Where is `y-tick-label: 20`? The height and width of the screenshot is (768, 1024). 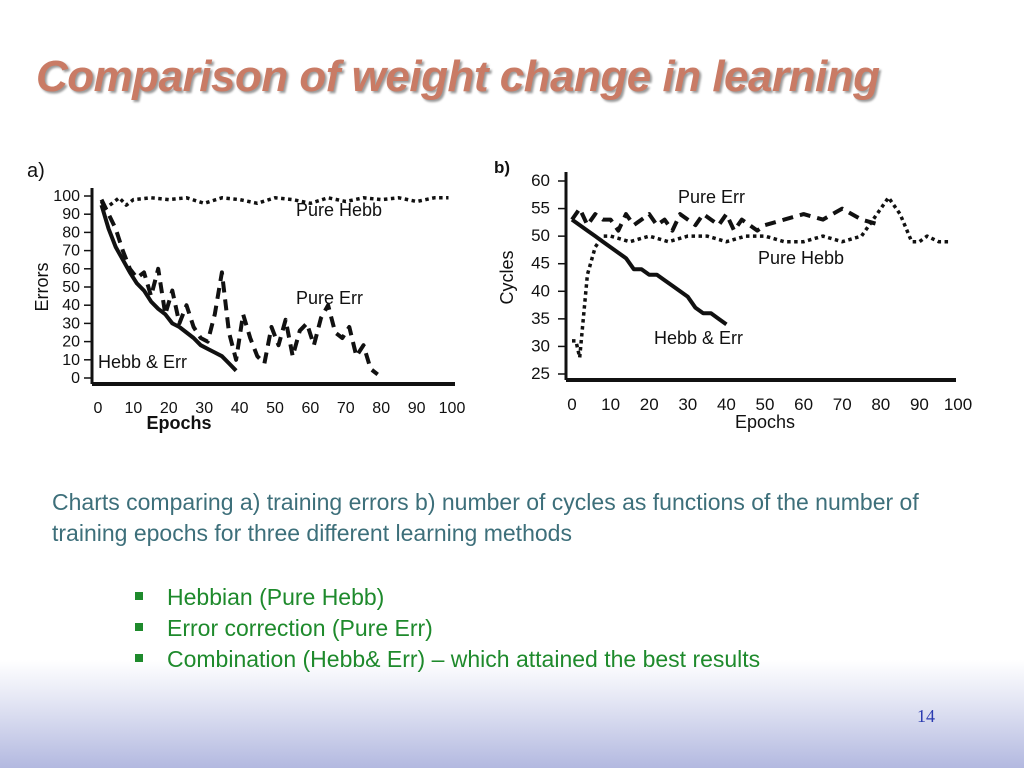 y-tick-label: 20 is located at coordinates (71, 342).